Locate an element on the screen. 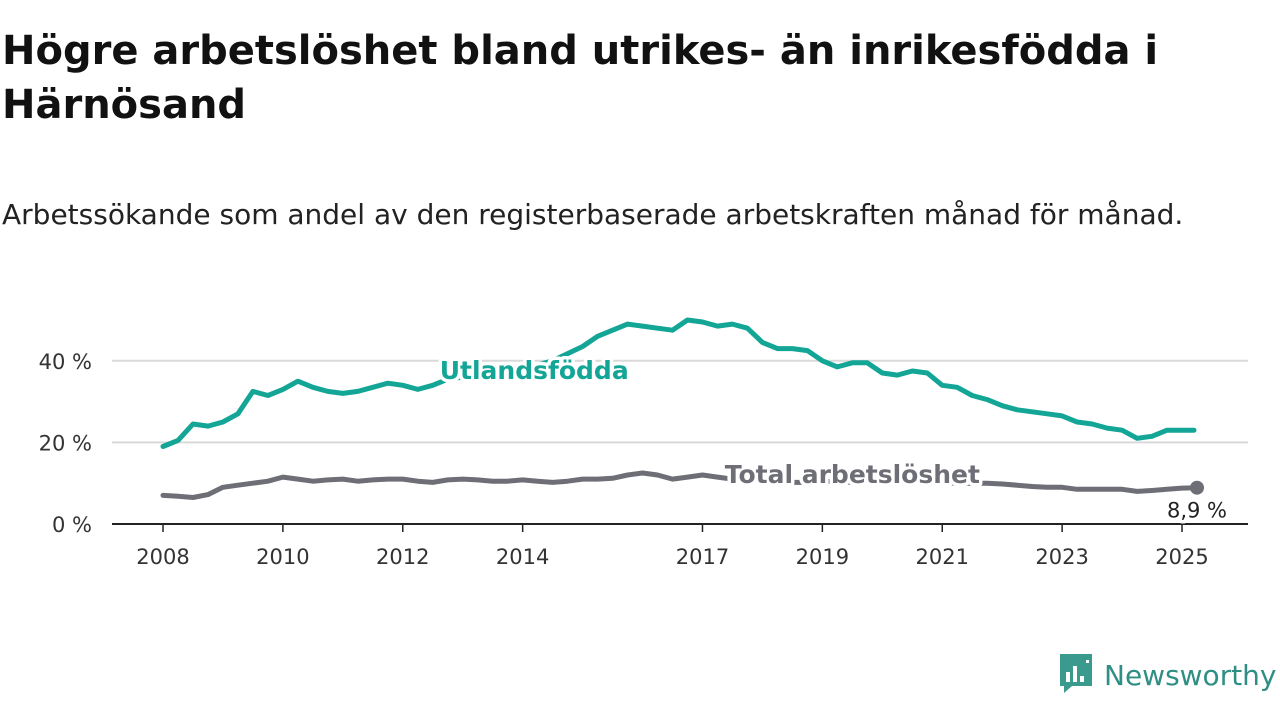 The height and width of the screenshot is (720, 1280). x-tick-label: 2021 is located at coordinates (942, 557).